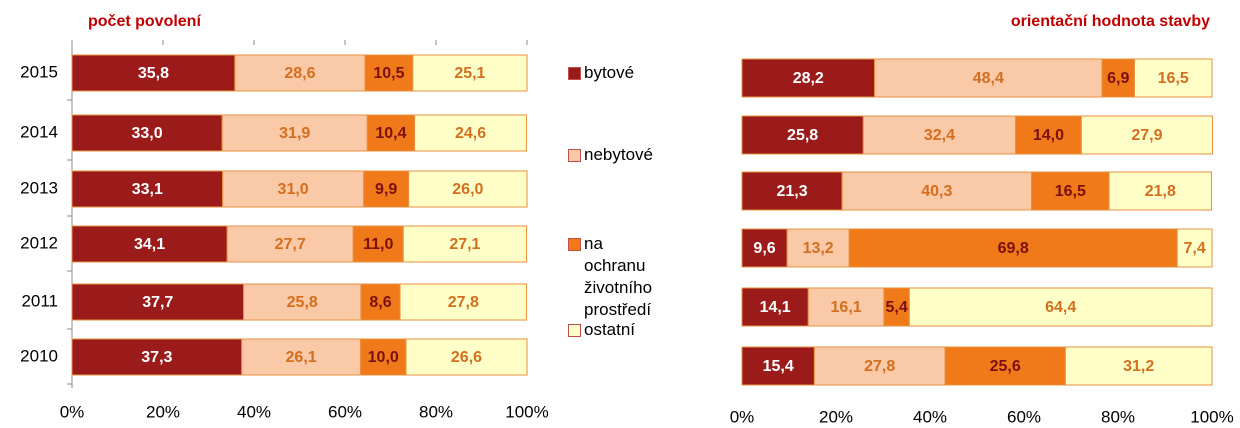 Image resolution: width=1240 pixels, height=428 pixels. Describe the element at coordinates (380, 302) in the screenshot. I see `value-label: 8,6` at that location.